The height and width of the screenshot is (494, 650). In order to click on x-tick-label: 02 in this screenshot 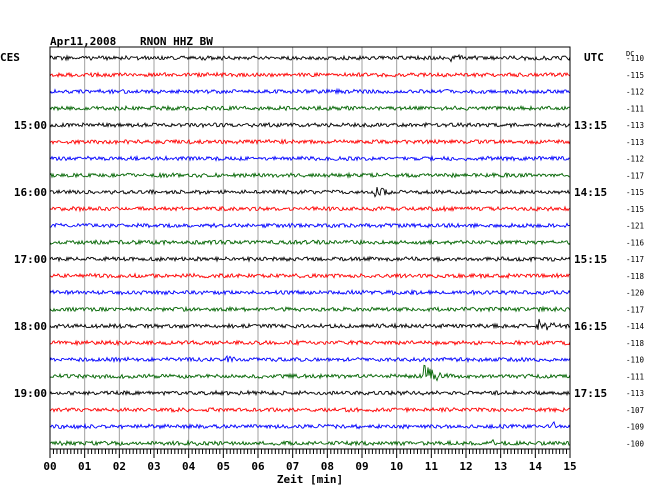, I will do `click(119, 466)`.